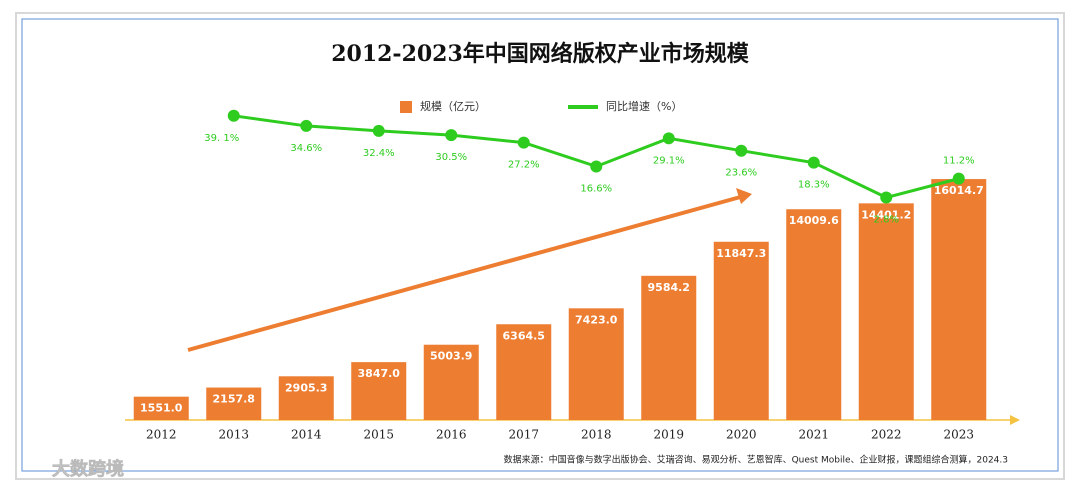  What do you see at coordinates (378, 435) in the screenshot?
I see `x-tick-label: 2015` at bounding box center [378, 435].